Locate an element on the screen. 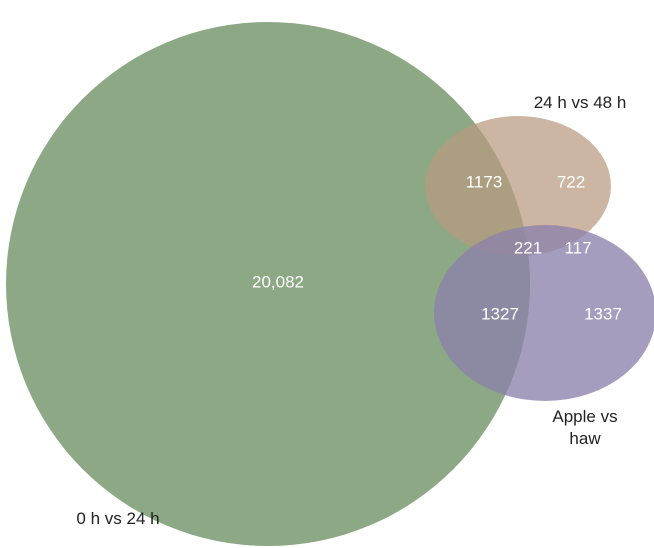 The height and width of the screenshot is (548, 654). region-count: 1327 is located at coordinates (500, 313).